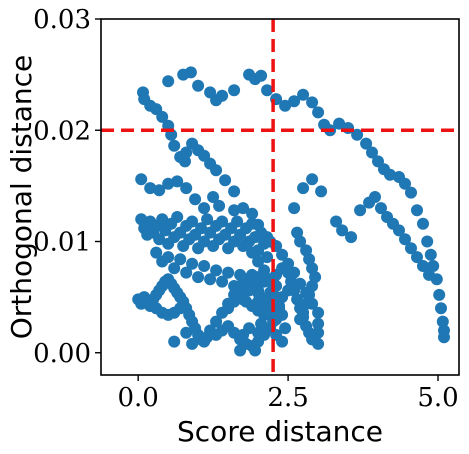 This screenshot has width=469, height=454. What do you see at coordinates (287, 398) in the screenshot?
I see `x-tick-label: 2.5` at bounding box center [287, 398].